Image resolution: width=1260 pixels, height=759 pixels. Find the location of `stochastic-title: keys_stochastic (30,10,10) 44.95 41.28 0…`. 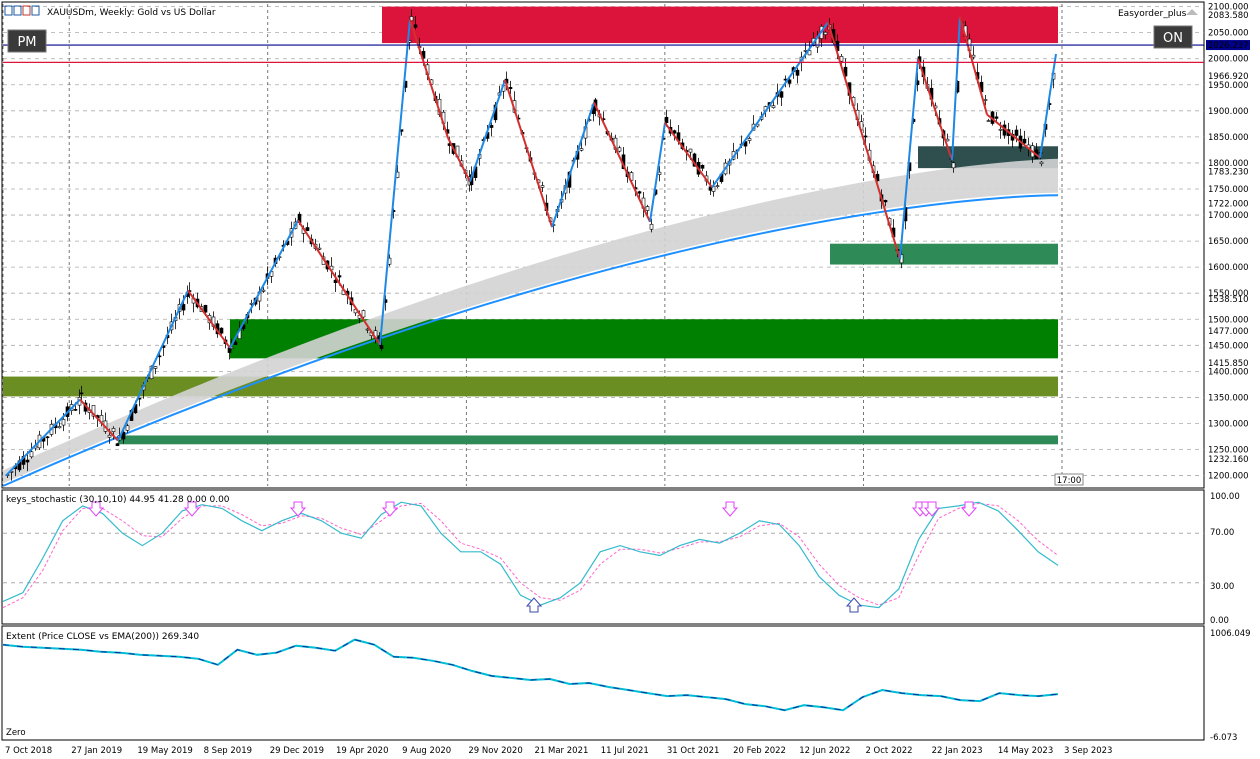

stochastic-title: keys_stochastic (30,10,10) 44.95 41.28 0… is located at coordinates (118, 500).